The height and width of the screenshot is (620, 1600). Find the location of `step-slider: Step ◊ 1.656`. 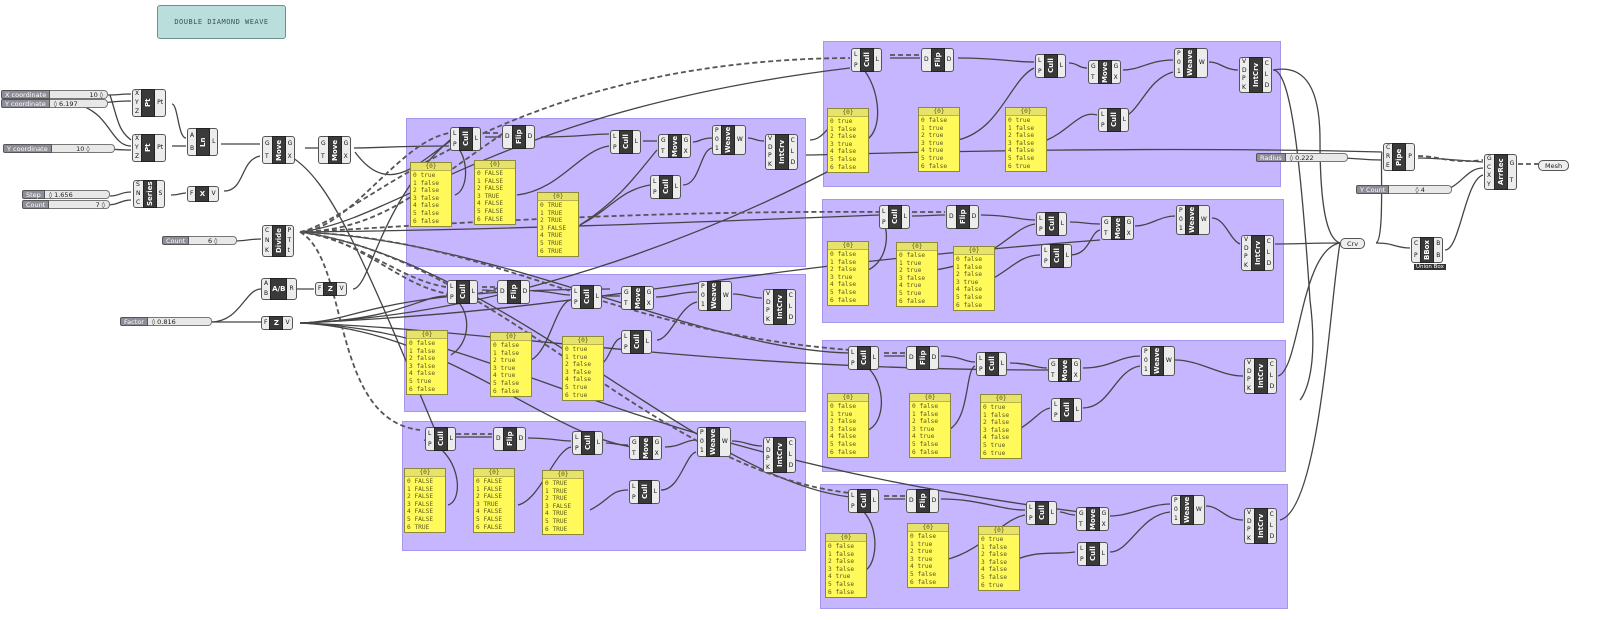

step-slider: Step ◊ 1.656 is located at coordinates (66, 194).